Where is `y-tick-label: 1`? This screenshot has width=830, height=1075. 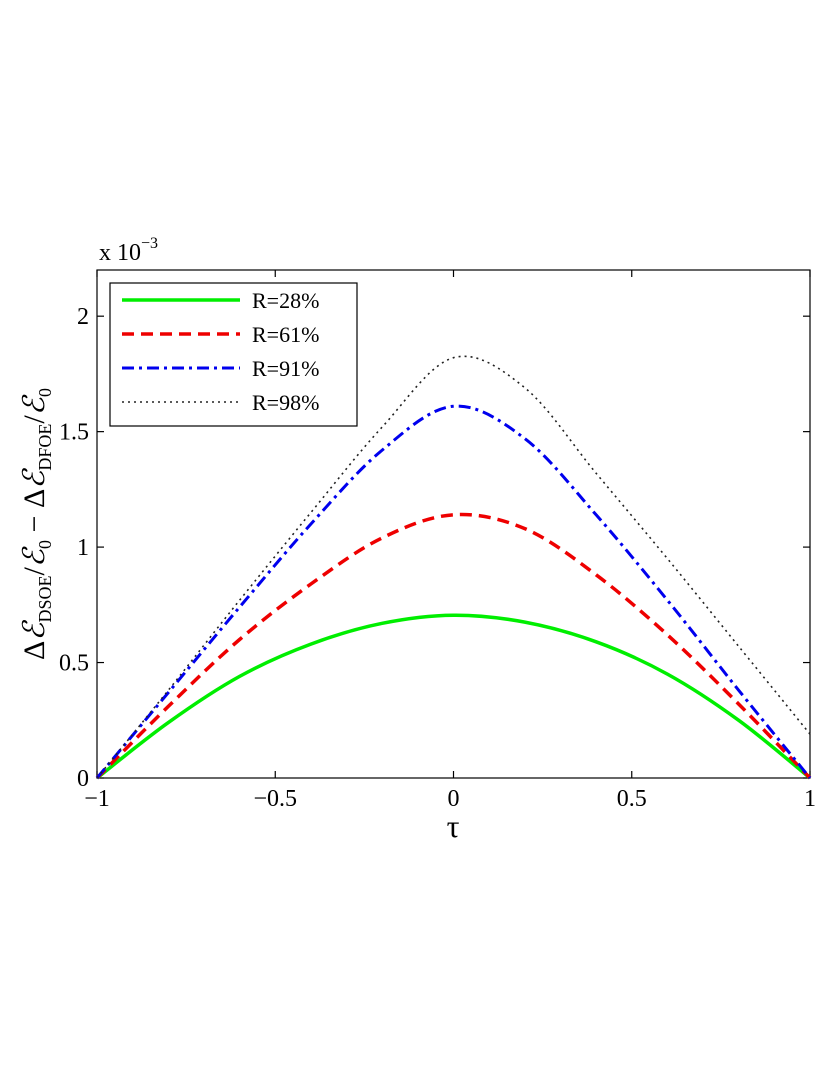
y-tick-label: 1 is located at coordinates (83, 548).